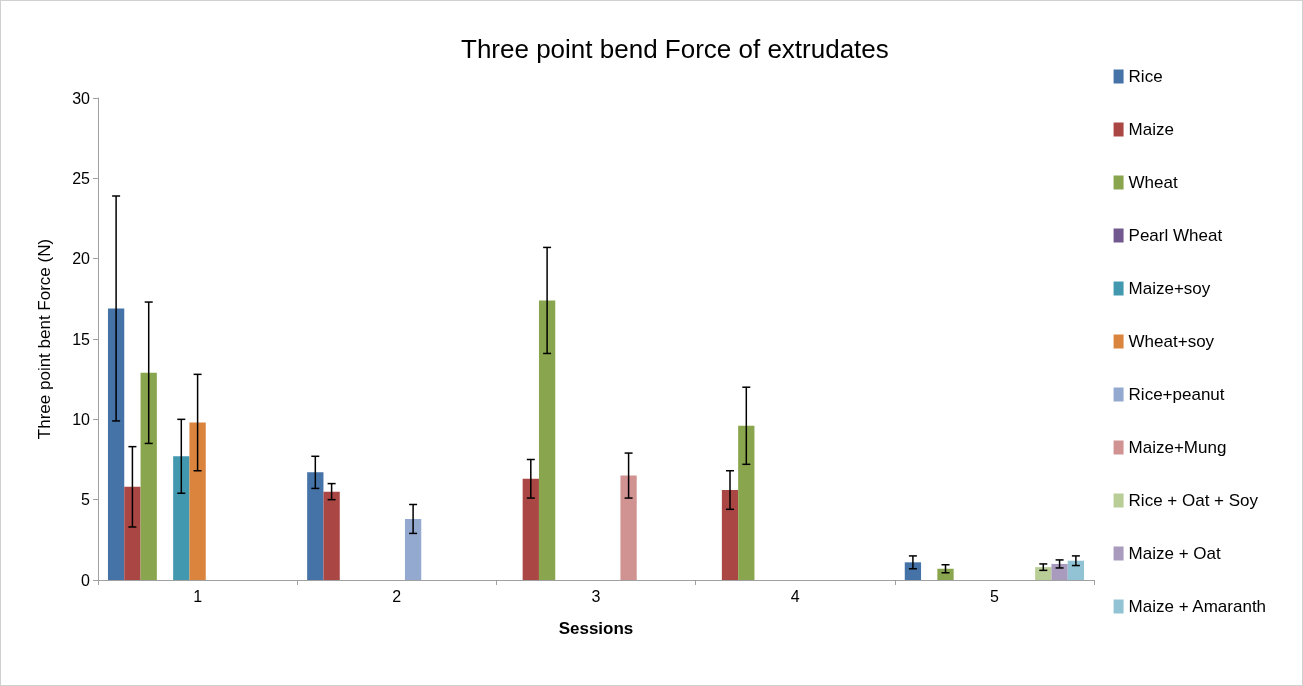 This screenshot has width=1303, height=686. I want to click on y-tick-label: 30, so click(81, 98).